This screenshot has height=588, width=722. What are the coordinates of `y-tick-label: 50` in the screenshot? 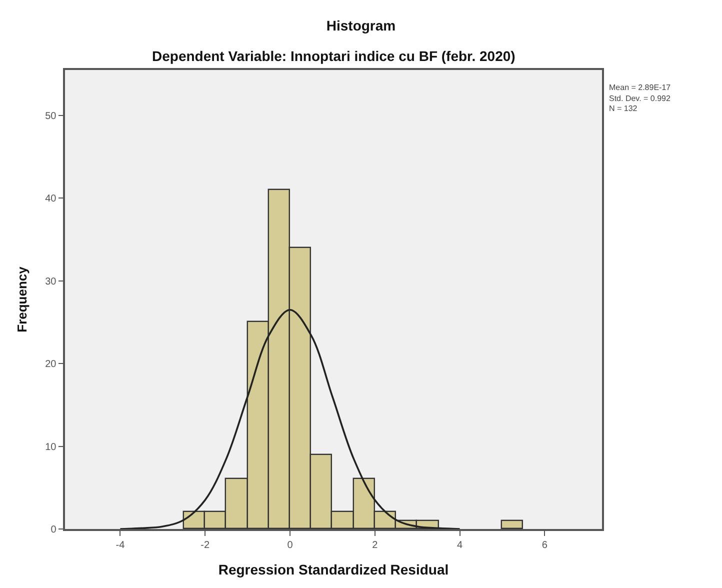 It's located at (51, 116).